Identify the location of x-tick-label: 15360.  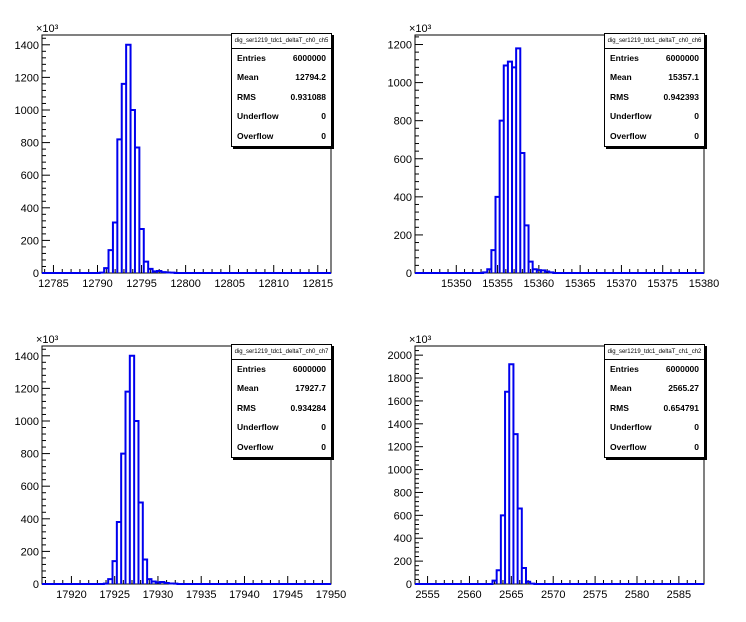
(539, 284).